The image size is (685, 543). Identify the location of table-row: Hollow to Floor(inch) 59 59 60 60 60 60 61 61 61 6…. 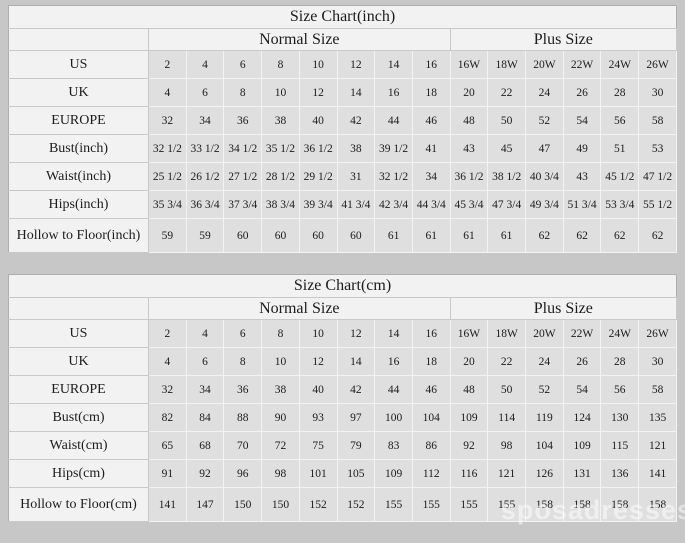
(342, 235).